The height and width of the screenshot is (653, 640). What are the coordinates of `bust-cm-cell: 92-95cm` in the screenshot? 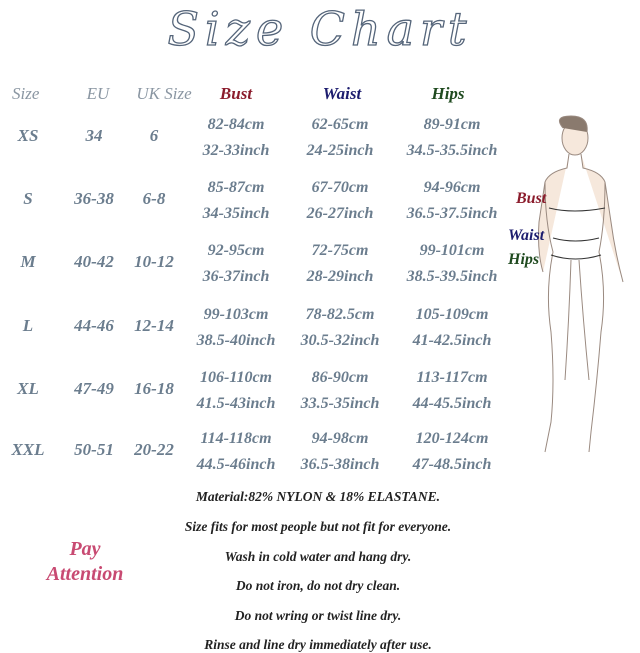 It's located at (236, 250).